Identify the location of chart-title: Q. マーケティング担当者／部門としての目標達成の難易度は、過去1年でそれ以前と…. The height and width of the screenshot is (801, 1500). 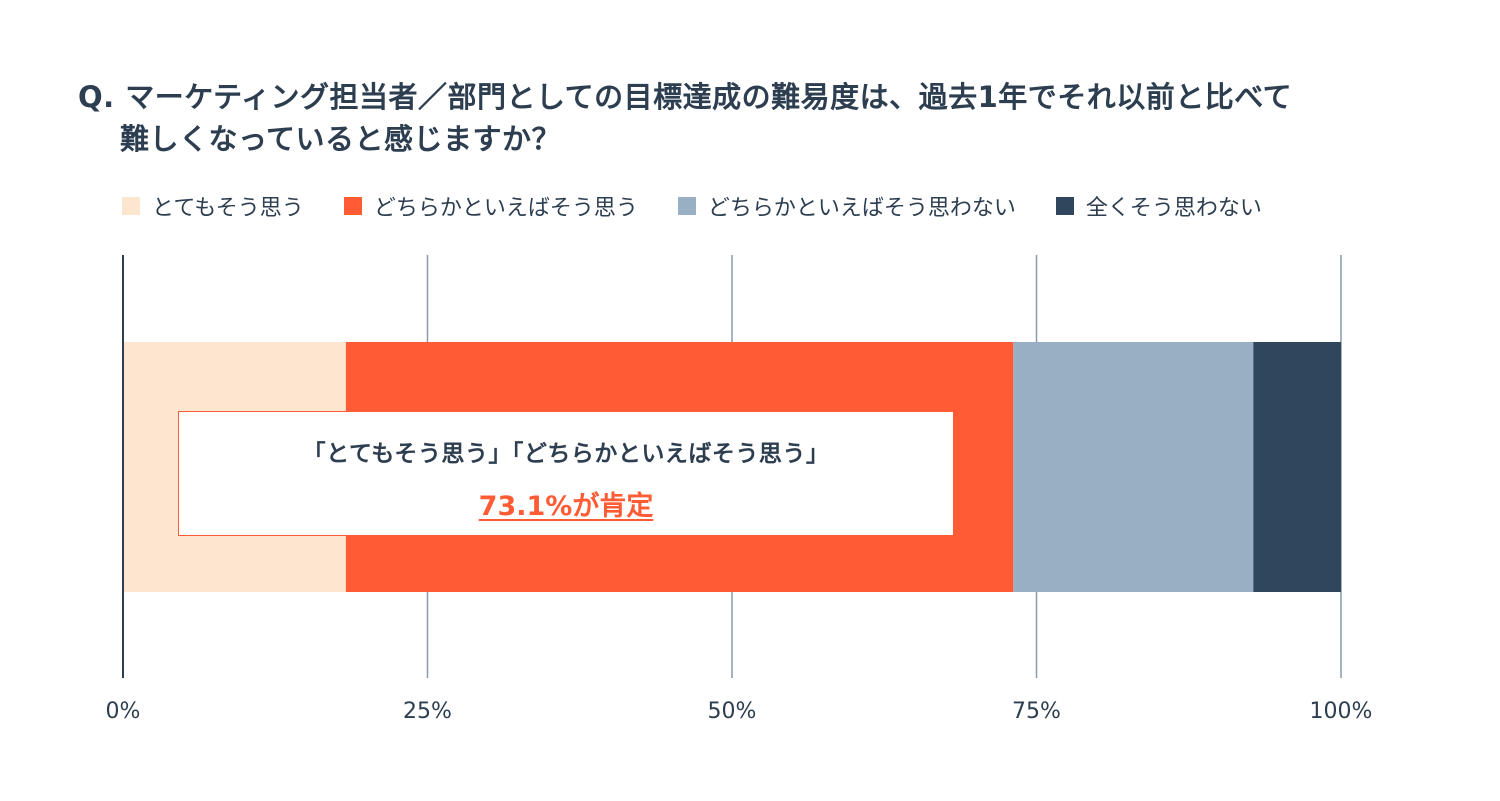
(685, 118).